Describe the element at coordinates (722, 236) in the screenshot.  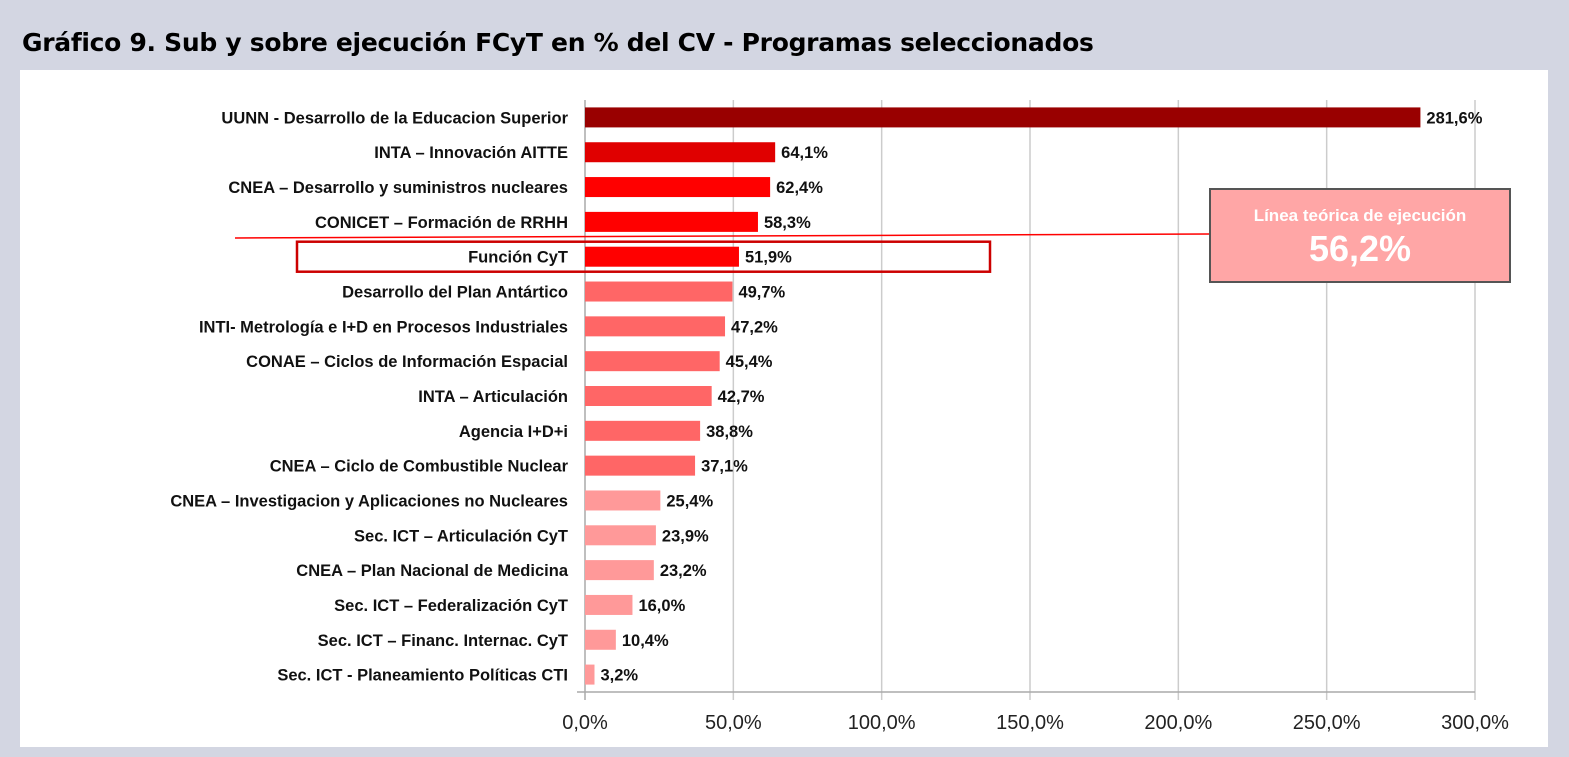
I see `reference-line` at that location.